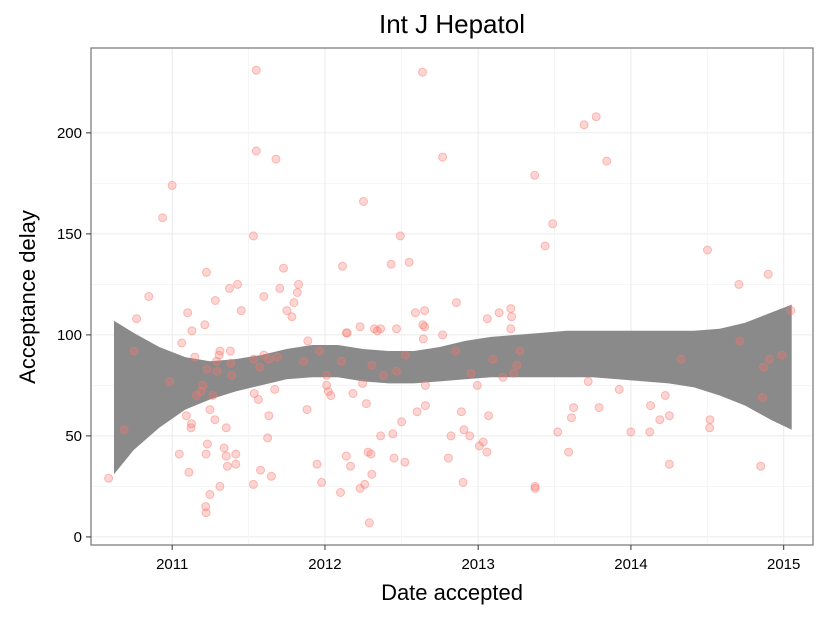 The height and width of the screenshot is (618, 825). What do you see at coordinates (477, 564) in the screenshot?
I see `x-tick-label: 2013` at bounding box center [477, 564].